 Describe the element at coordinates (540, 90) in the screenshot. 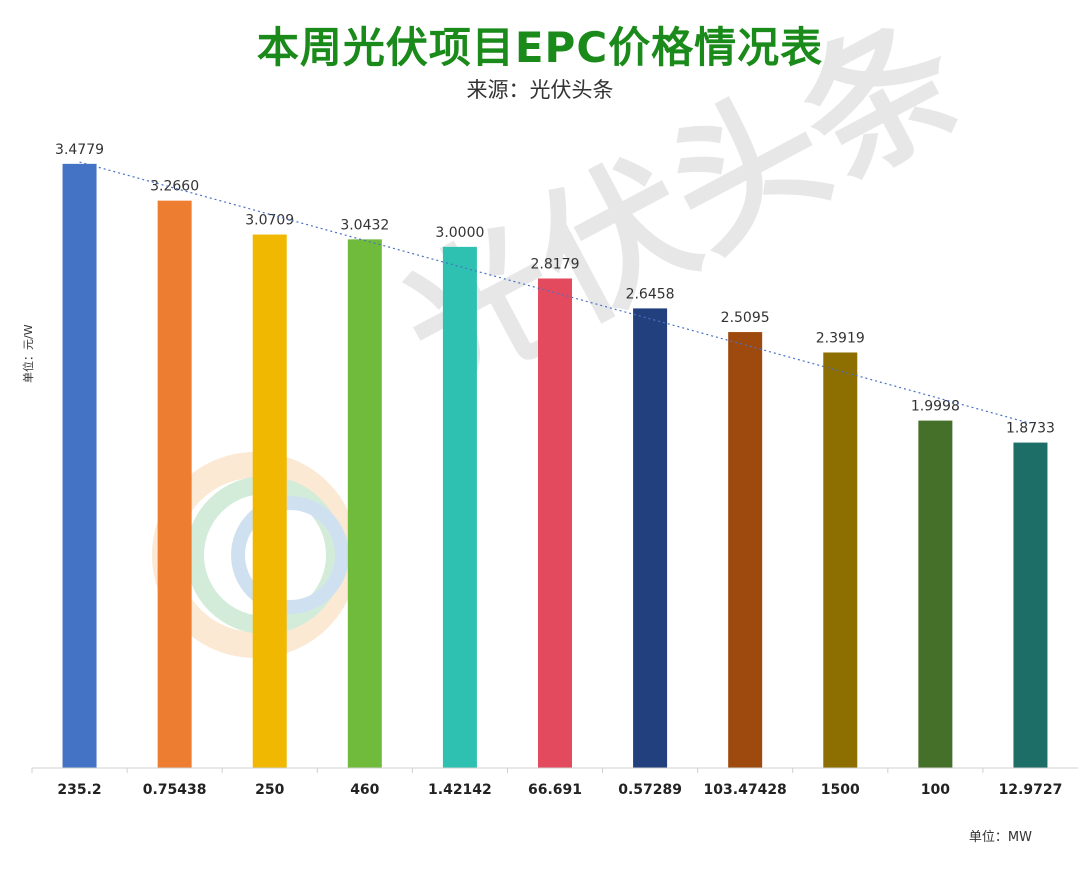

I see `chart-subtitle: 来源：光伏头条` at that location.